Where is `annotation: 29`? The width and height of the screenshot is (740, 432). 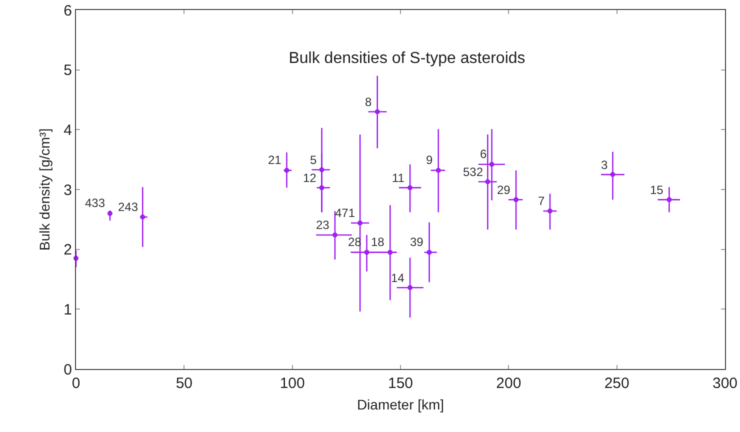 annotation: 29 is located at coordinates (504, 190).